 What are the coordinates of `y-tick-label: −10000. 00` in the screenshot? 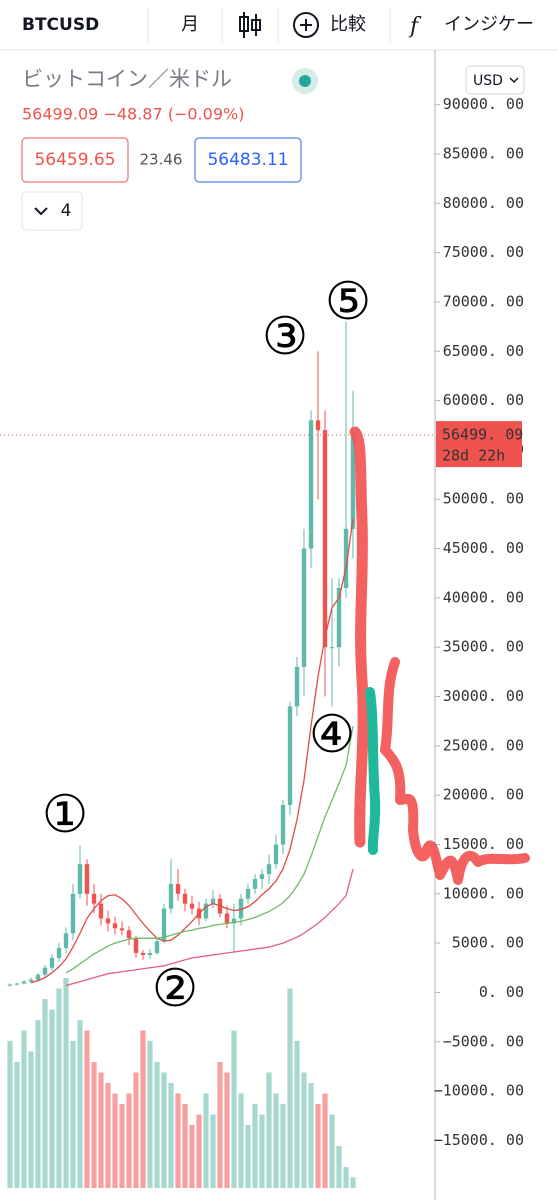 It's located at (479, 1091).